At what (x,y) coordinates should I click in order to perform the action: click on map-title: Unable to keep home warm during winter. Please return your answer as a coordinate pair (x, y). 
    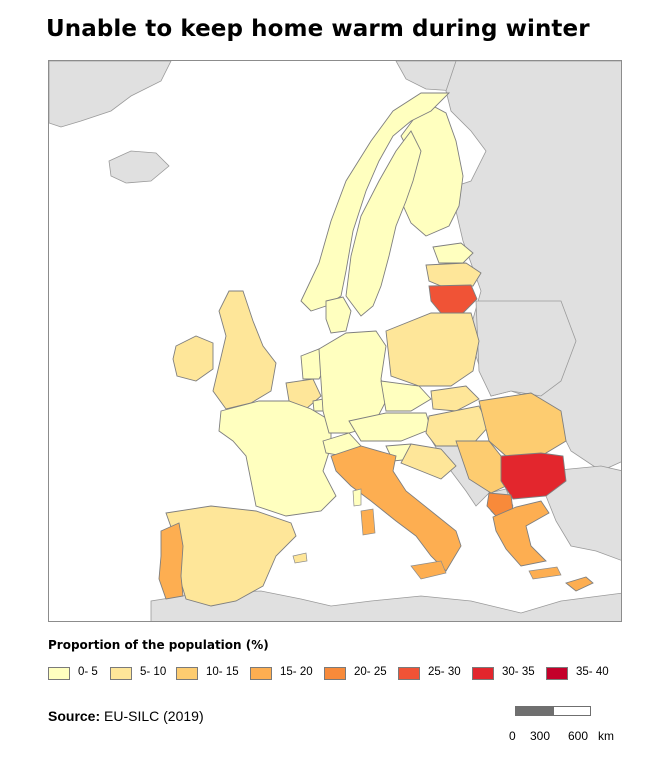
    Looking at the image, I should click on (318, 29).